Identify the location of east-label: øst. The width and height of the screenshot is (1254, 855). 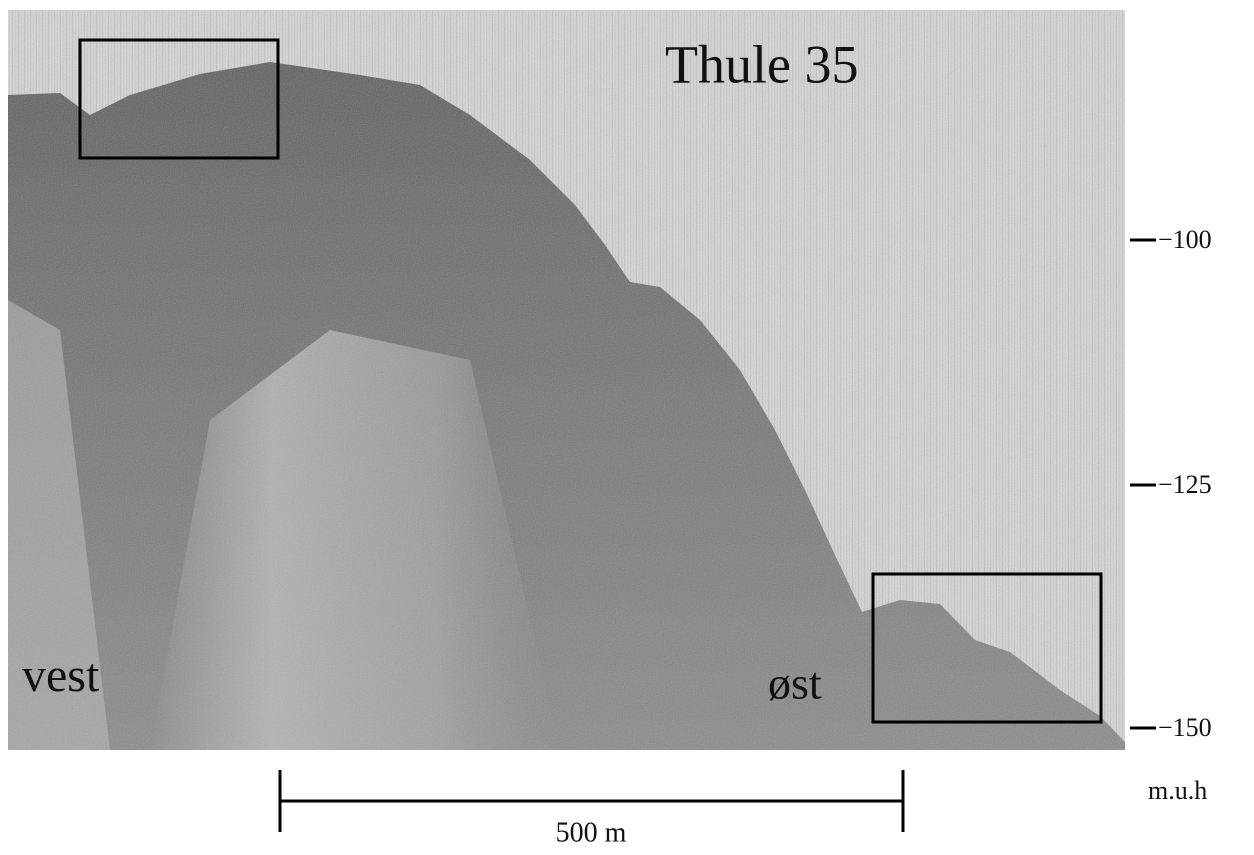
(795, 683).